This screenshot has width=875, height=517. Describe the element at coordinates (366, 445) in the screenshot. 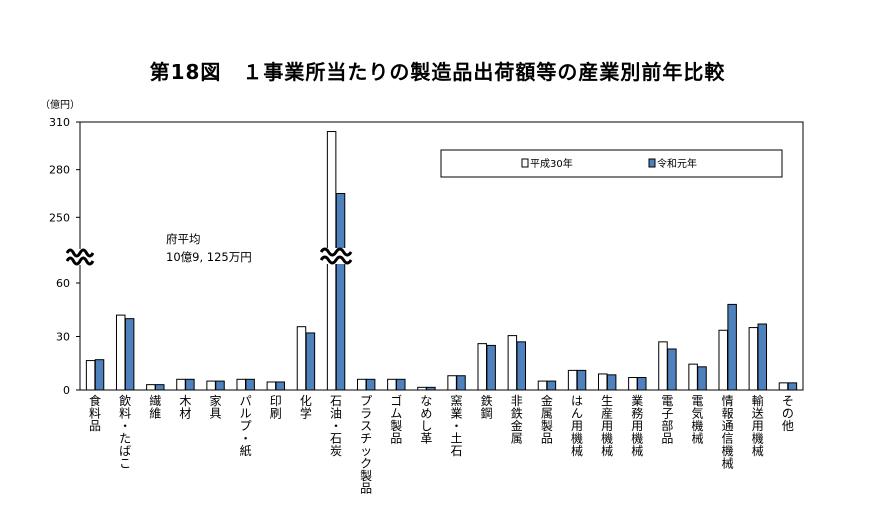

I see `x-category-label: プラスチック製品` at that location.